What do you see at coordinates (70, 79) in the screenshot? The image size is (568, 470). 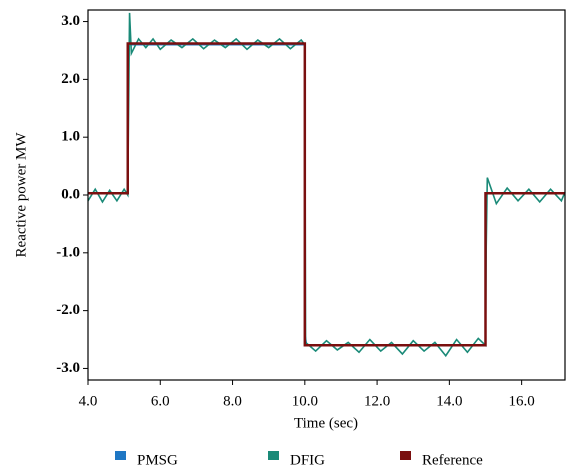 I see `y-tick-label: 2.0` at bounding box center [70, 79].